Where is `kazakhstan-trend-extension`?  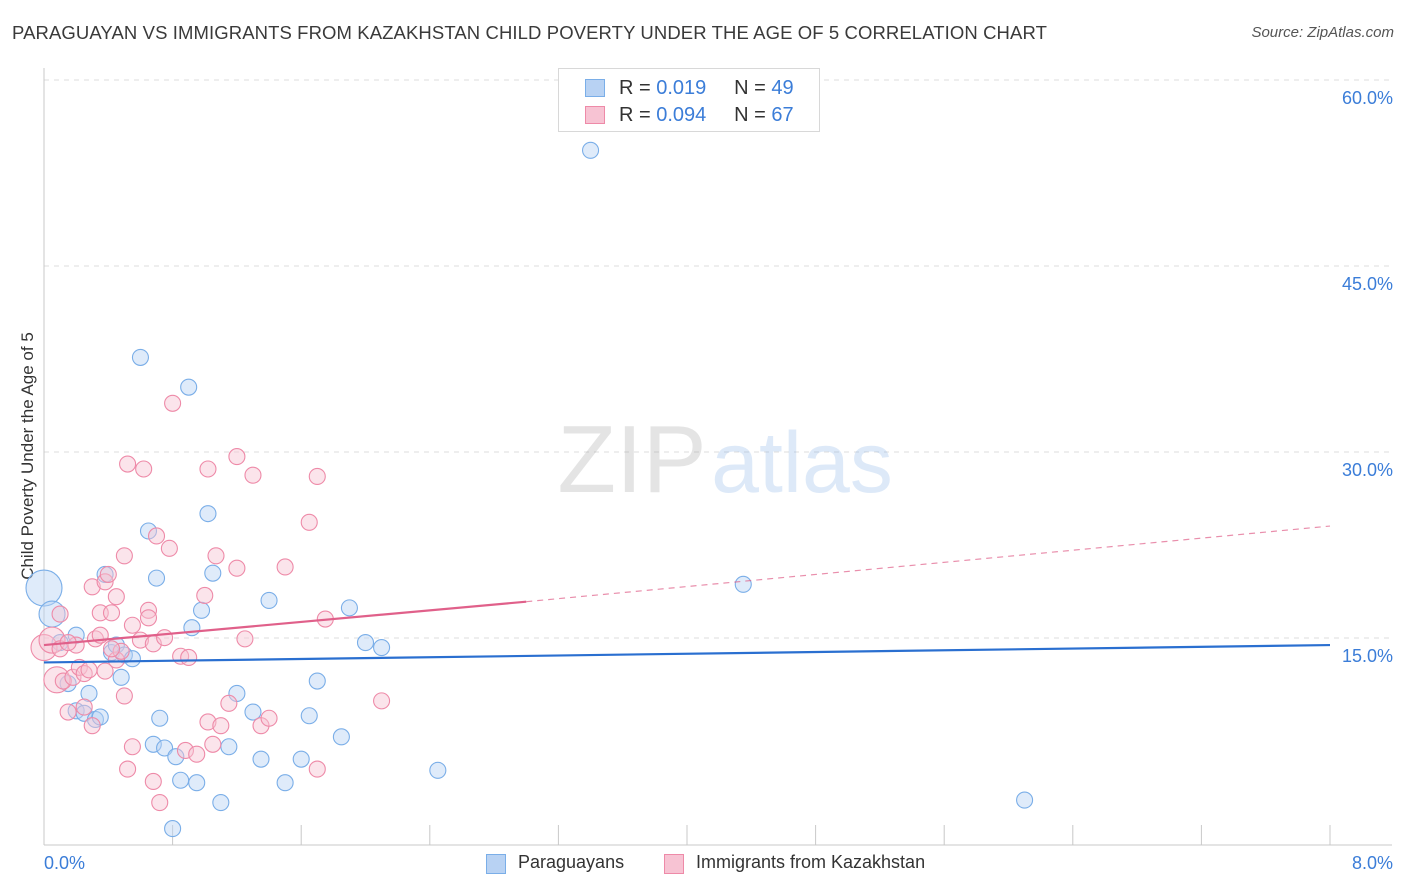 kazakhstan-trend-extension is located at coordinates (928, 564).